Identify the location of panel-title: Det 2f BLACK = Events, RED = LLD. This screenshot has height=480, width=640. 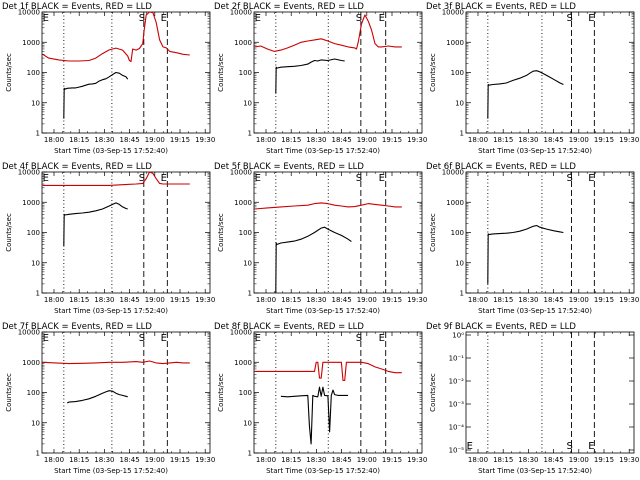
(289, 7).